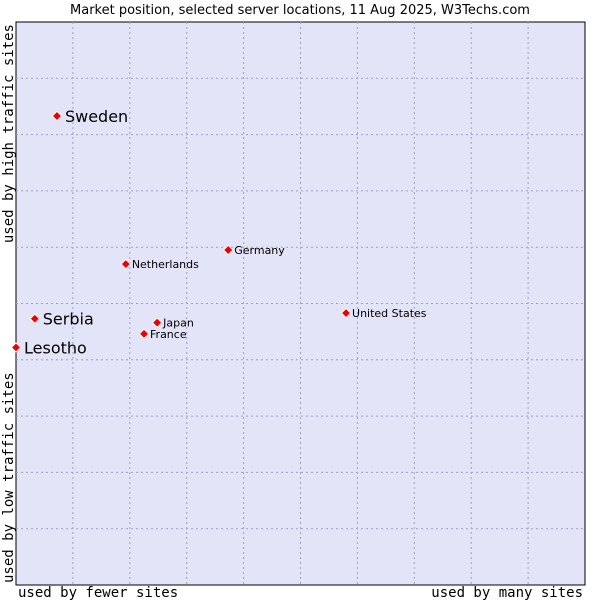  Describe the element at coordinates (34, 318) in the screenshot. I see `point-marker-serbia` at that location.